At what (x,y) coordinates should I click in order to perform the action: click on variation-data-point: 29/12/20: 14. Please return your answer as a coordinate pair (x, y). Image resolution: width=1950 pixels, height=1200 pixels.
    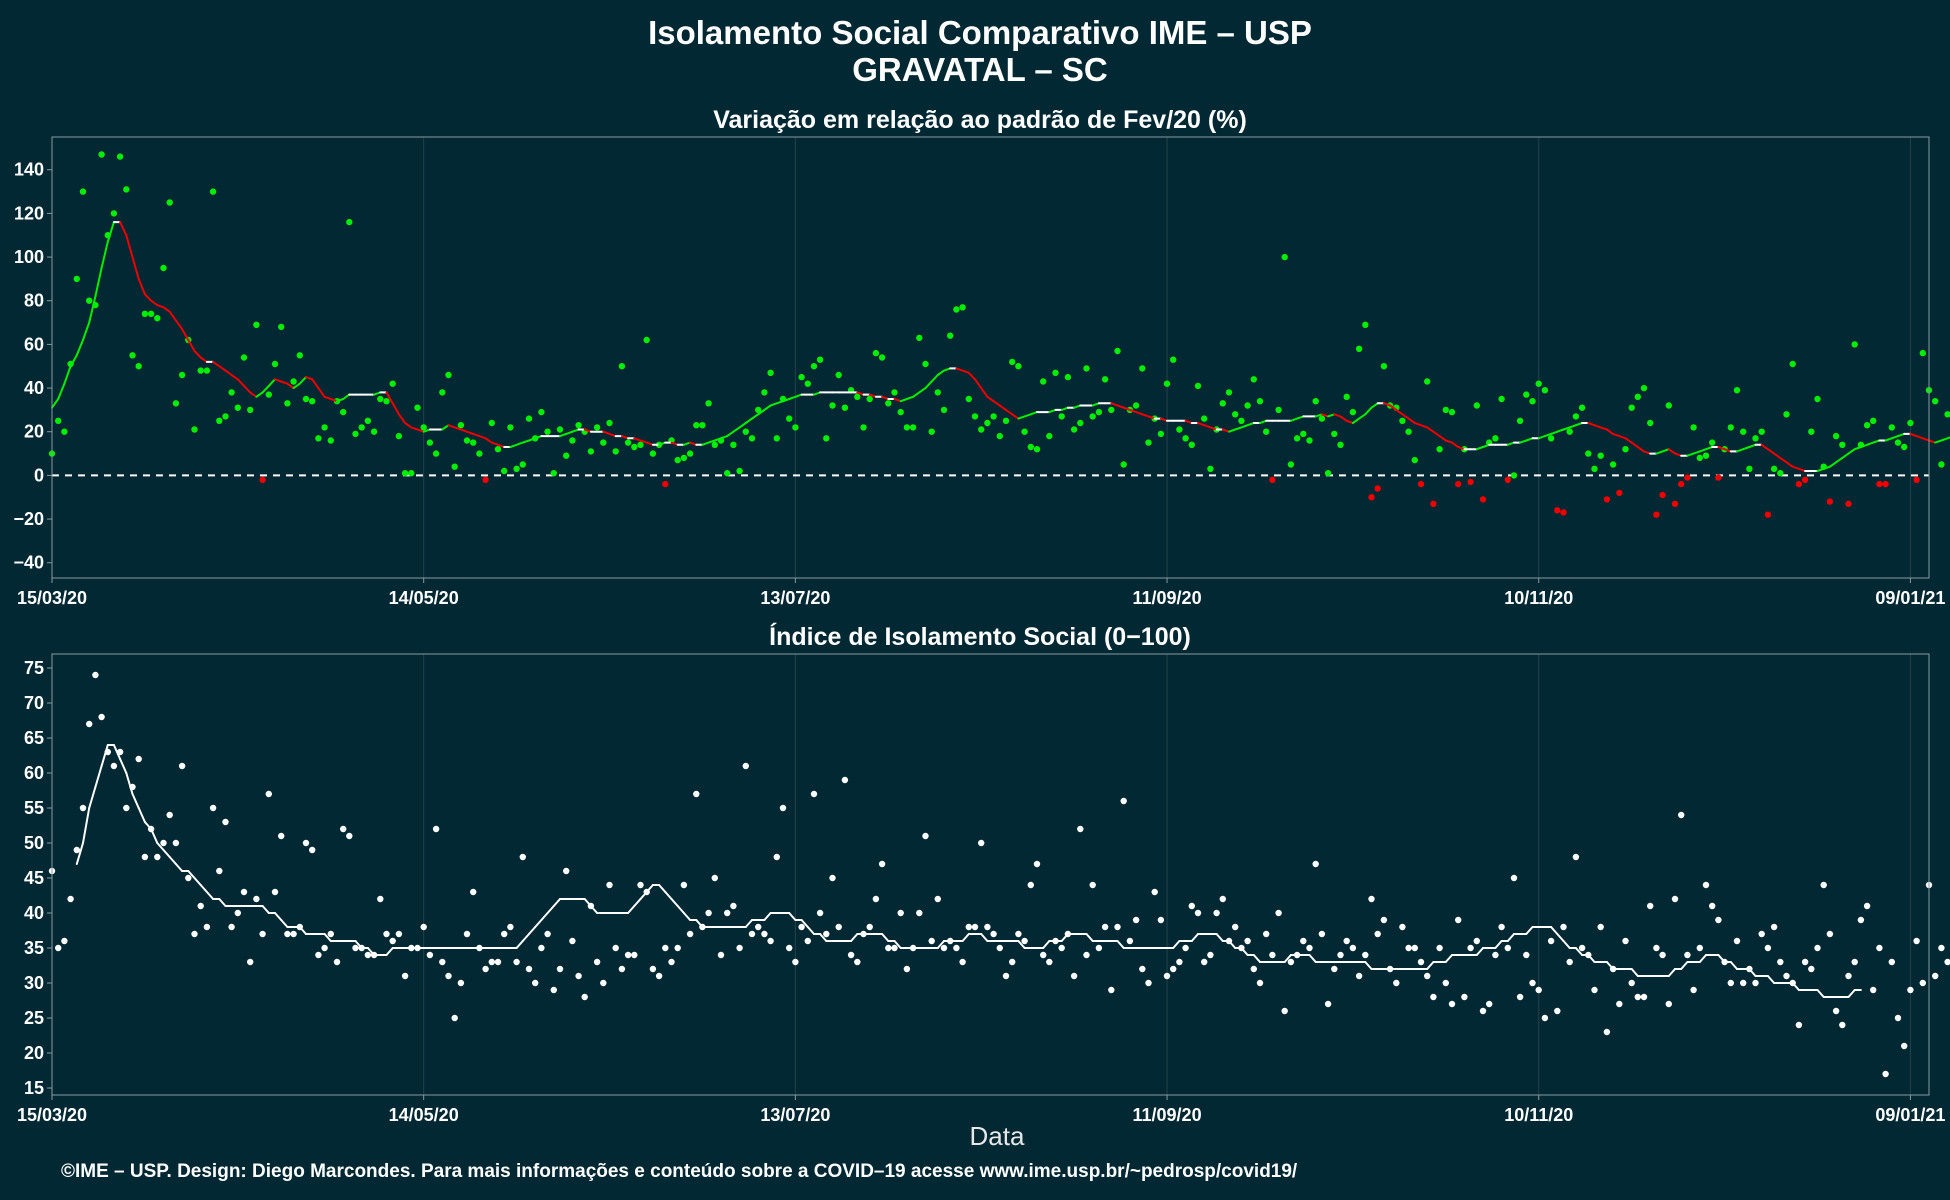
    Looking at the image, I should click on (1842, 444).